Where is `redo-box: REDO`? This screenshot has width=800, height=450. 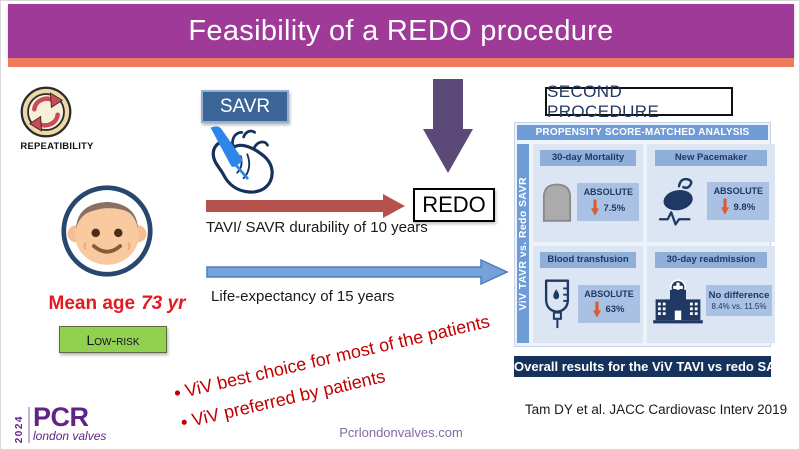
redo-box: REDO is located at coordinates (454, 205).